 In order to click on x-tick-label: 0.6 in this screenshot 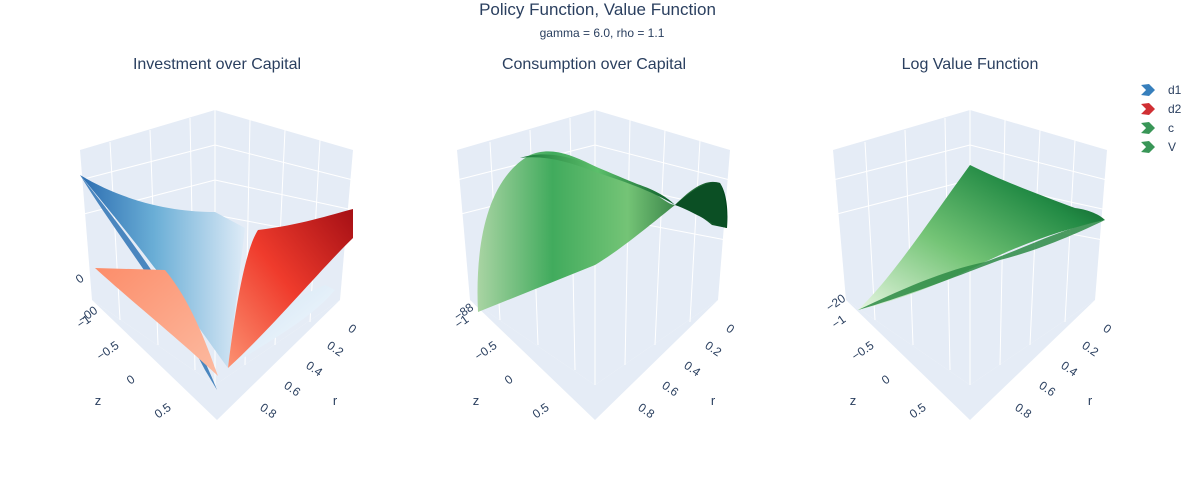, I will do `click(1047, 388)`.